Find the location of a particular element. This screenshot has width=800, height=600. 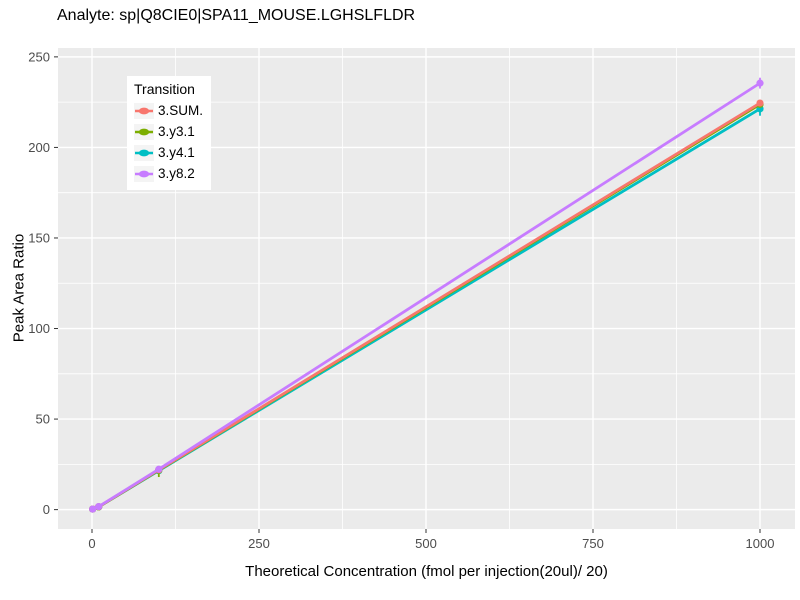

data-point-3.SUM. is located at coordinates (760, 103).